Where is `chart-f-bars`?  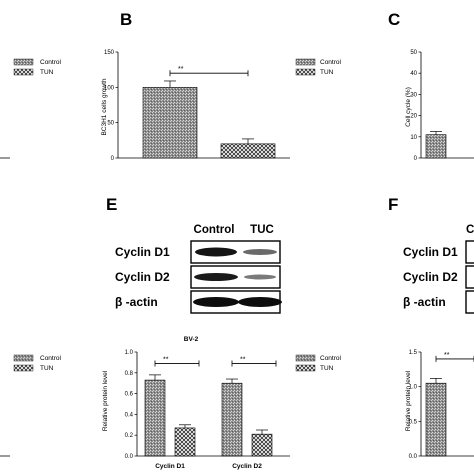
chart-f-bars is located at coordinates (436, 417).